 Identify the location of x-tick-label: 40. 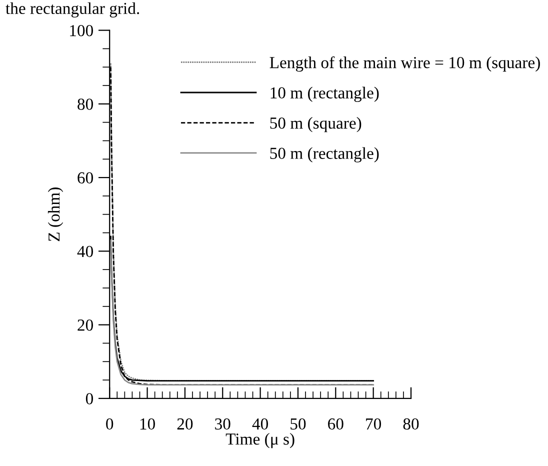
(260, 424).